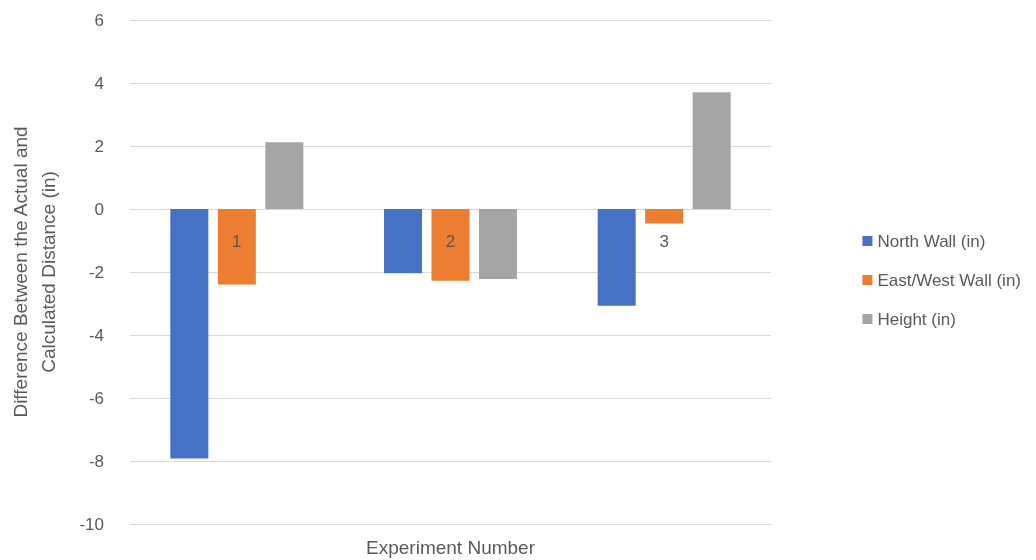 The height and width of the screenshot is (560, 1036). I want to click on y-tick-label: 6, so click(99, 20).